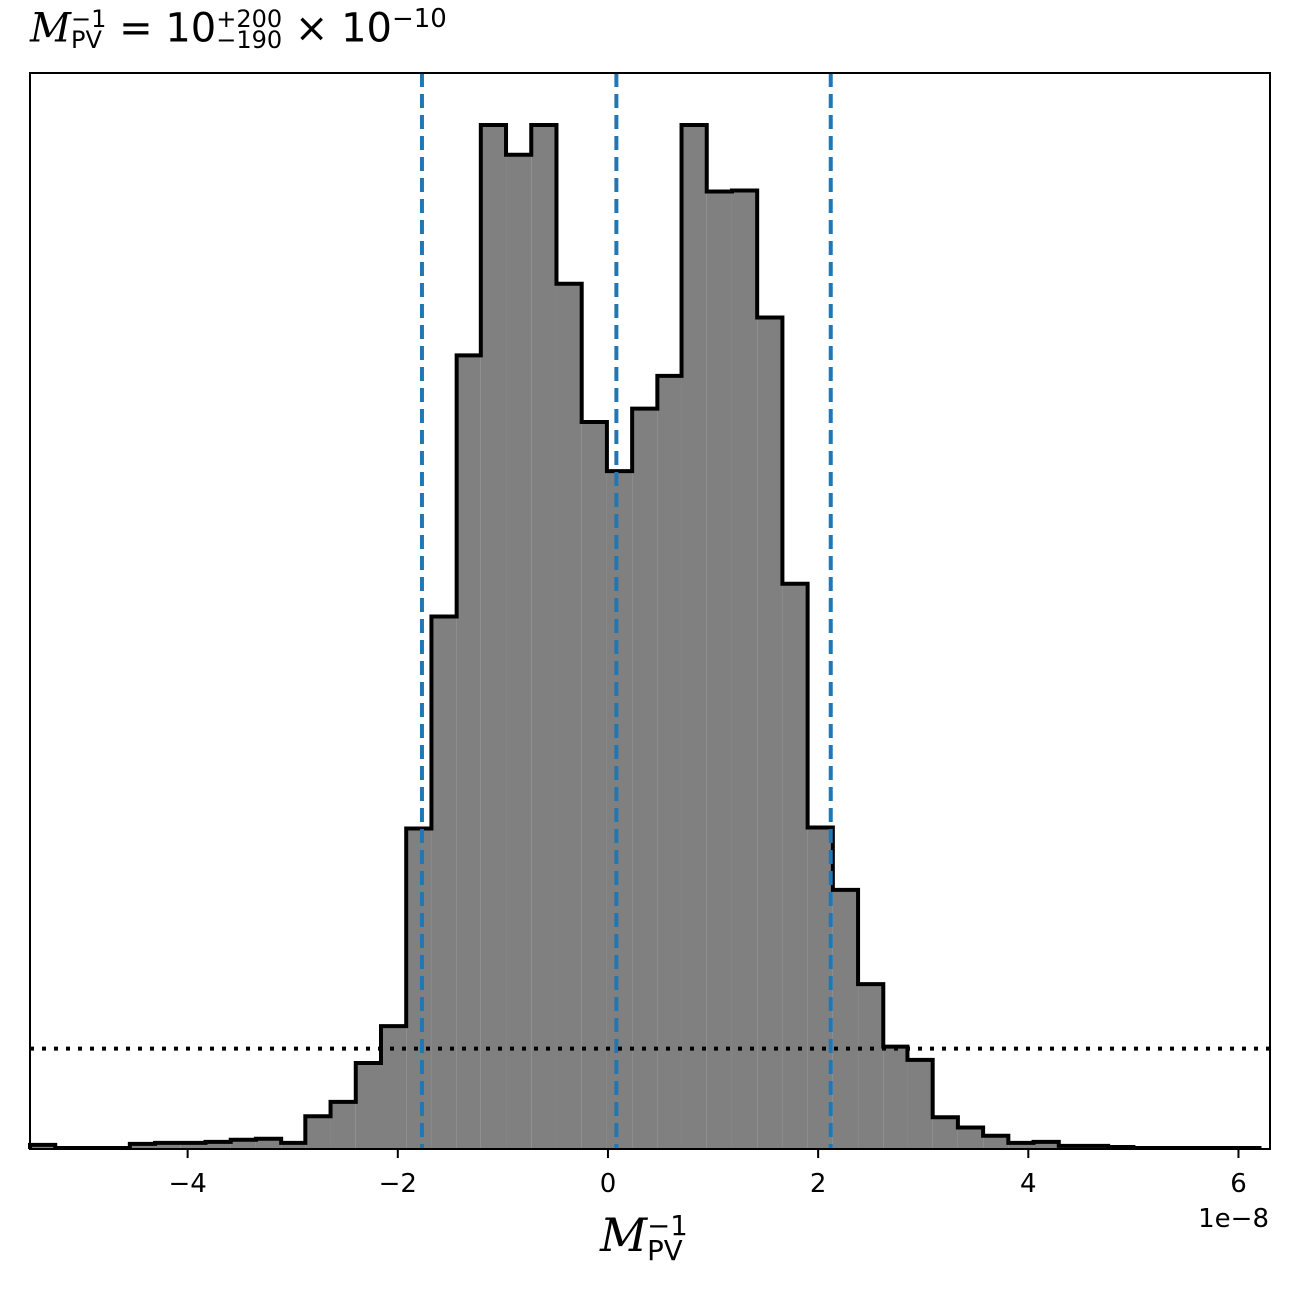  What do you see at coordinates (191, 28) in the screenshot?
I see `title-mantissa: 10` at bounding box center [191, 28].